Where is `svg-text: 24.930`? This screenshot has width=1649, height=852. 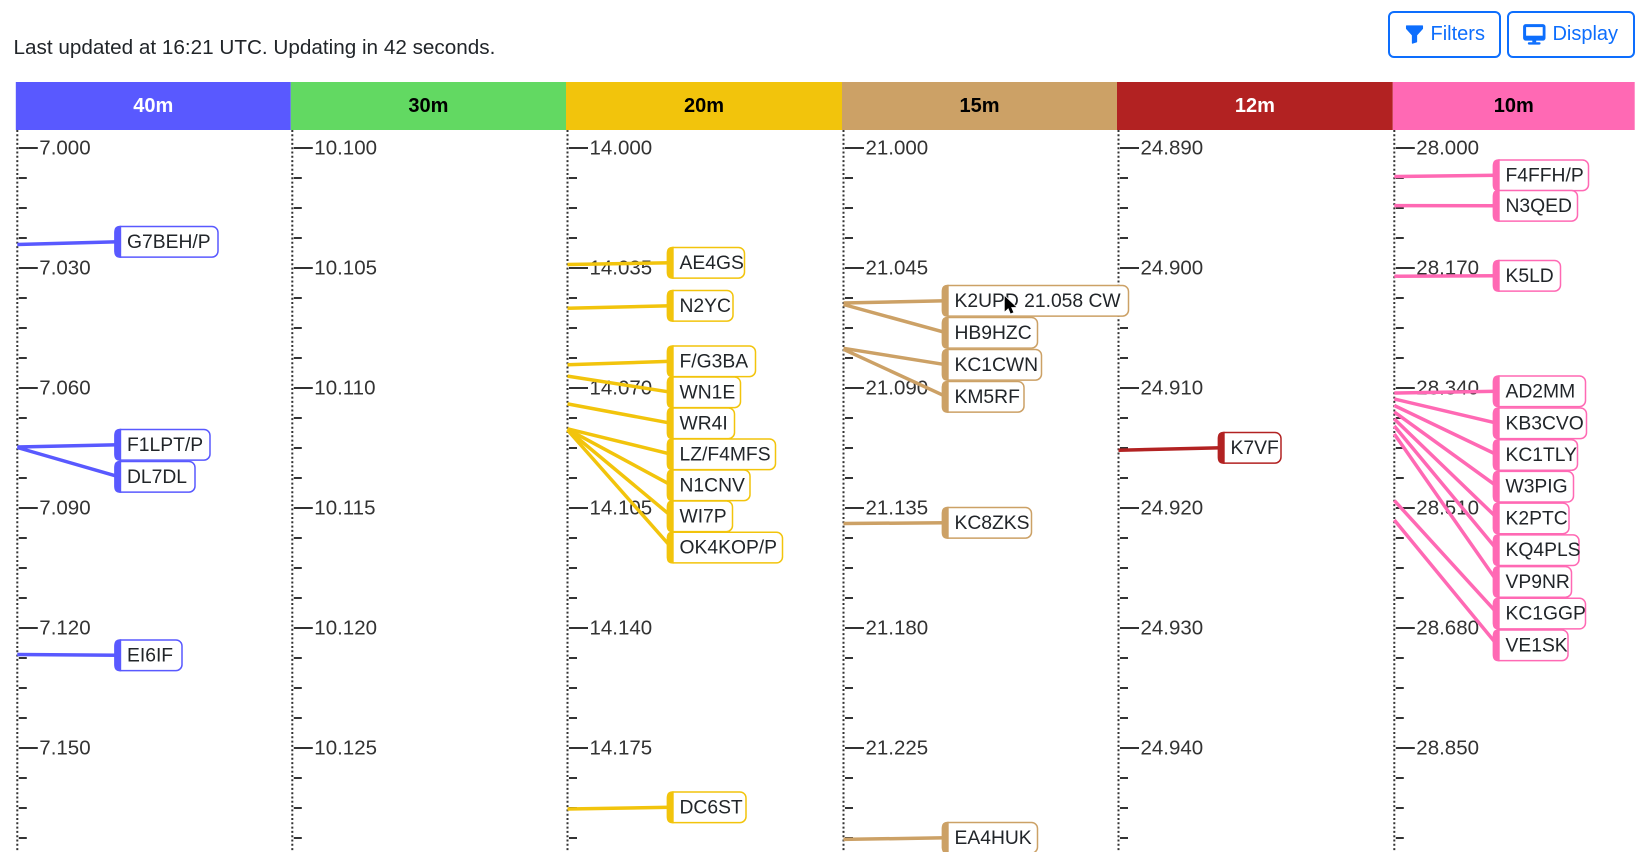 svg-text: 24.930 is located at coordinates (1172, 628).